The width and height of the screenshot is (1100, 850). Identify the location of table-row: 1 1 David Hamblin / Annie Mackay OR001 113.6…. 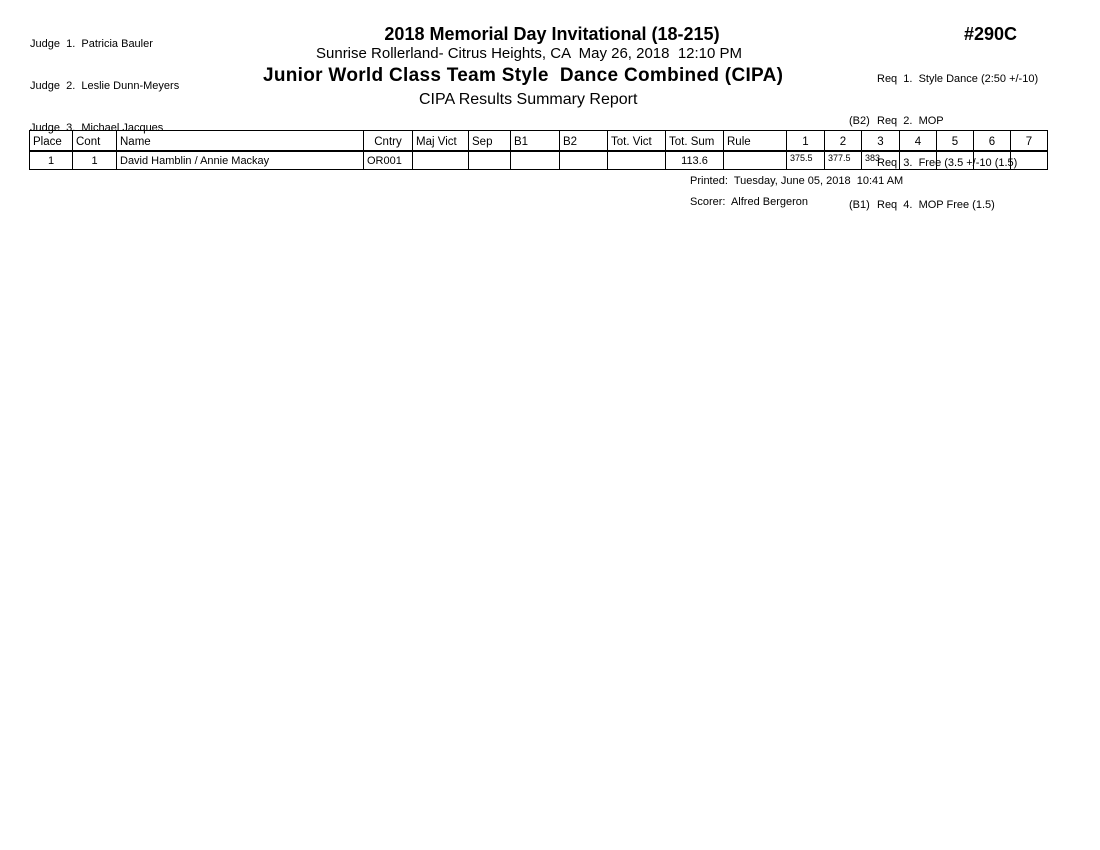
(538, 160).